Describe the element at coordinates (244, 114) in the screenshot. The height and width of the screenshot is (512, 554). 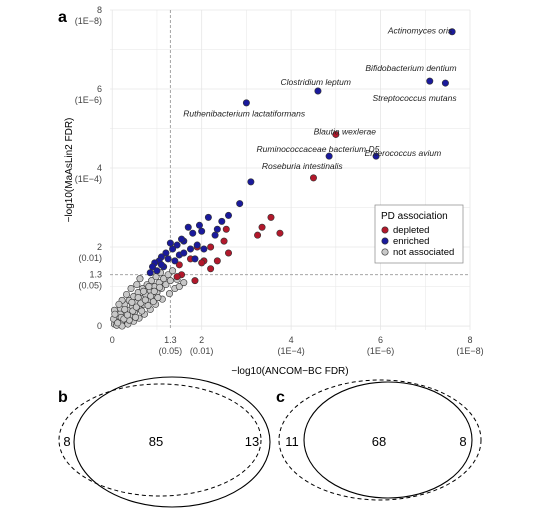
I see `point-annotation: Ruthenibacterium lactatiformans` at that location.